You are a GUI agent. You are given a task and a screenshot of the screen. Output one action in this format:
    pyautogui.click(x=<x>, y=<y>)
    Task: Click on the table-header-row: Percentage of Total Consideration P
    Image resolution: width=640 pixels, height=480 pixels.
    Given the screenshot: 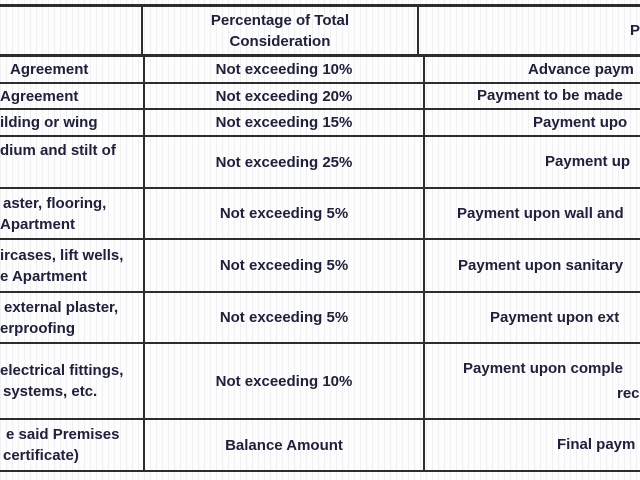 What is the action you would take?
    pyautogui.click(x=320, y=32)
    